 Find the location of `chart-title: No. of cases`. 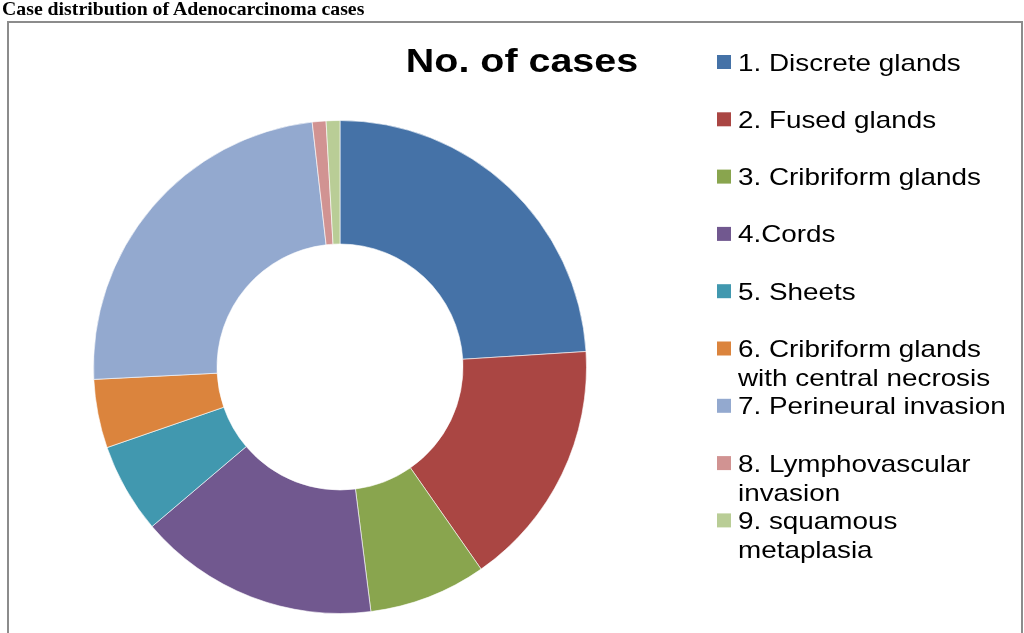

chart-title: No. of cases is located at coordinates (522, 60).